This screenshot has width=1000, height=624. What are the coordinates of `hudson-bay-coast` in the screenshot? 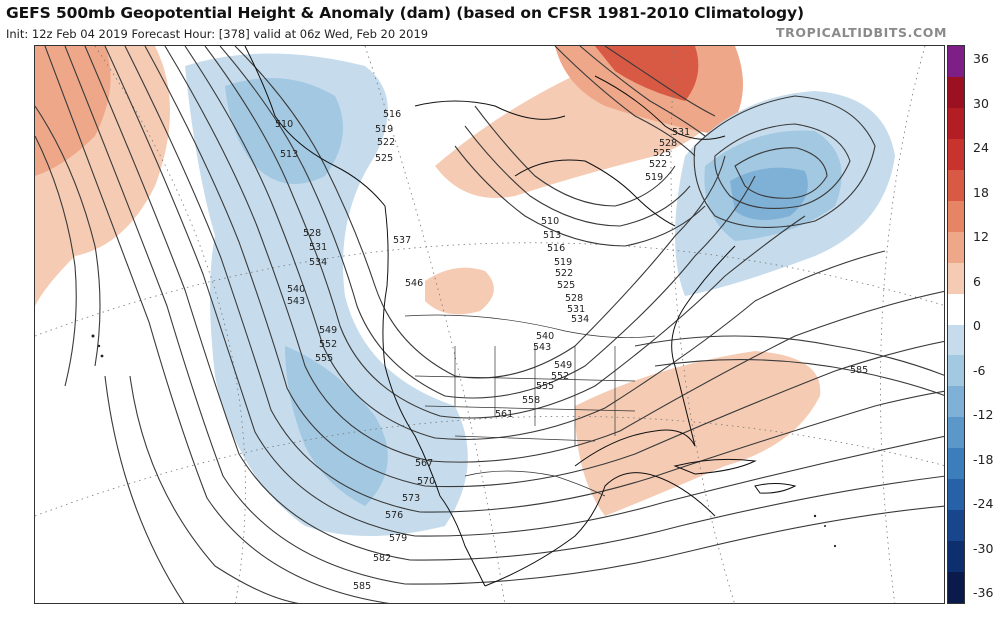 It's located at (595, 193).